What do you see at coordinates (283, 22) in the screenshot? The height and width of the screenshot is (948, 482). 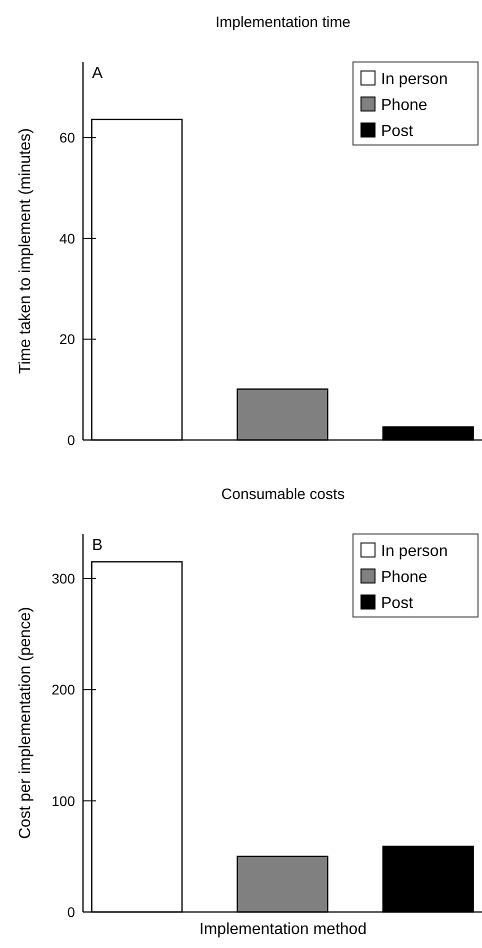 I see `chart-title: Implementation time` at bounding box center [283, 22].